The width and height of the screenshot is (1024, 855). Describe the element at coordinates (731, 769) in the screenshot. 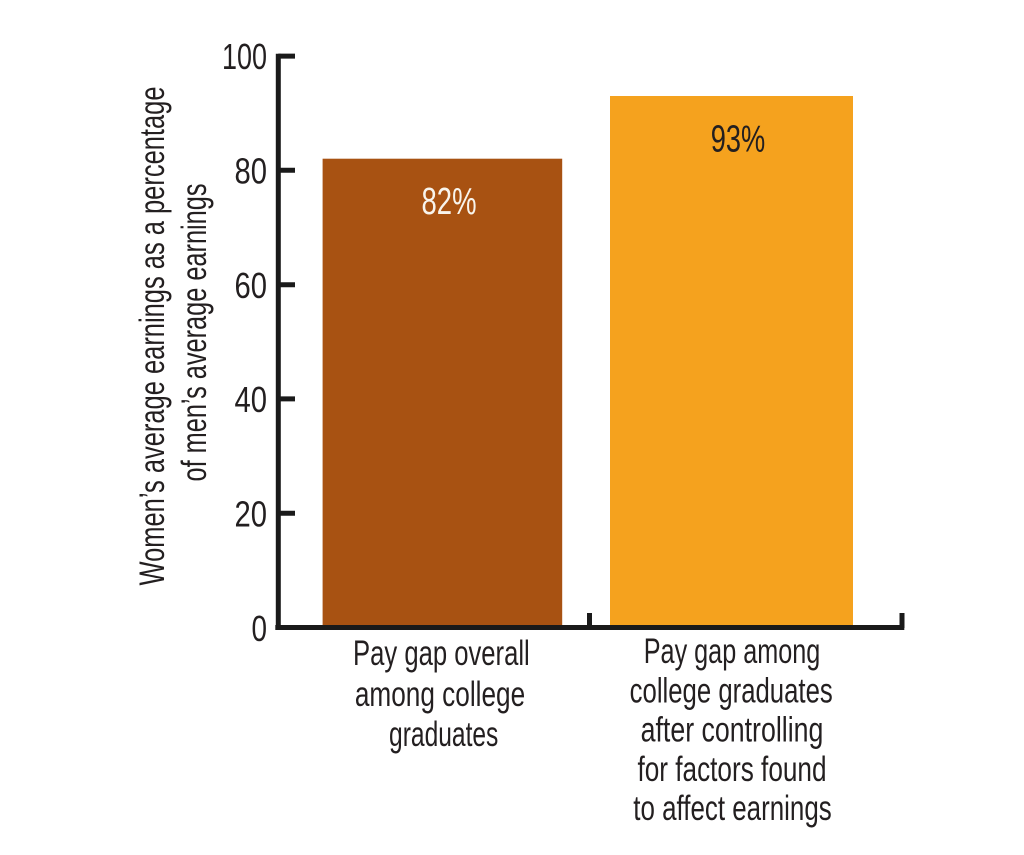

I see `svg-text: for factors found` at that location.